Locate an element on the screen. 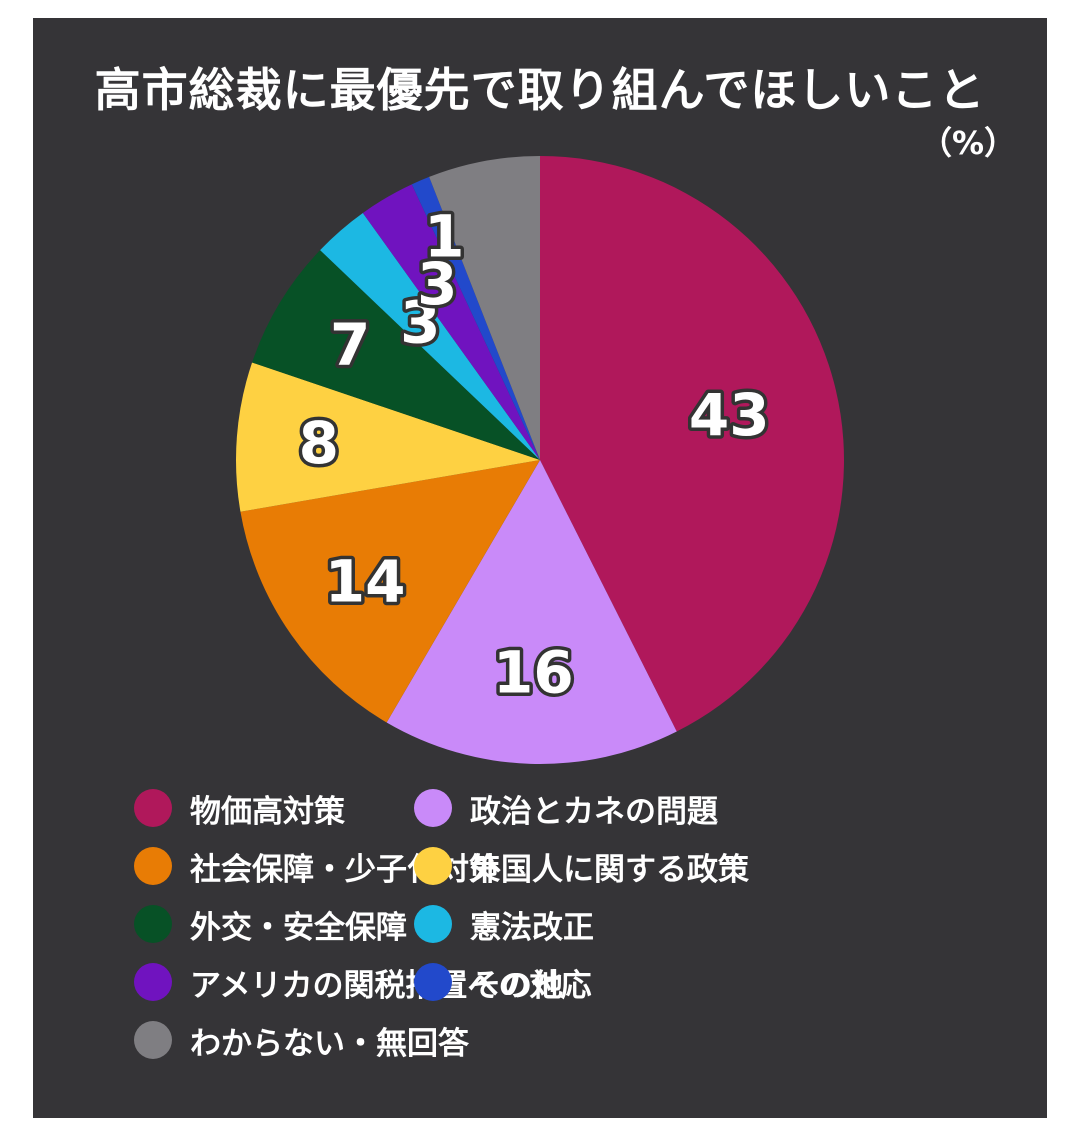  legend-label: 憲法改正 is located at coordinates (532, 927).